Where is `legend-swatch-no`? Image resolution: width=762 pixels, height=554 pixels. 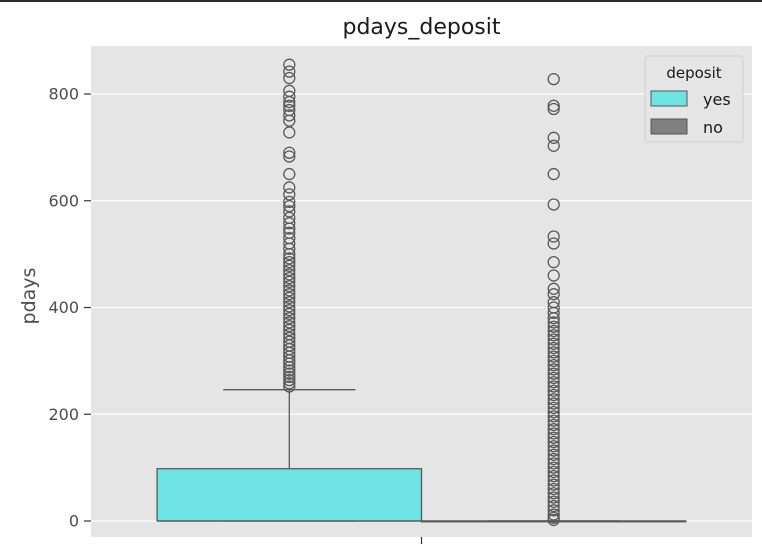 legend-swatch-no is located at coordinates (669, 126).